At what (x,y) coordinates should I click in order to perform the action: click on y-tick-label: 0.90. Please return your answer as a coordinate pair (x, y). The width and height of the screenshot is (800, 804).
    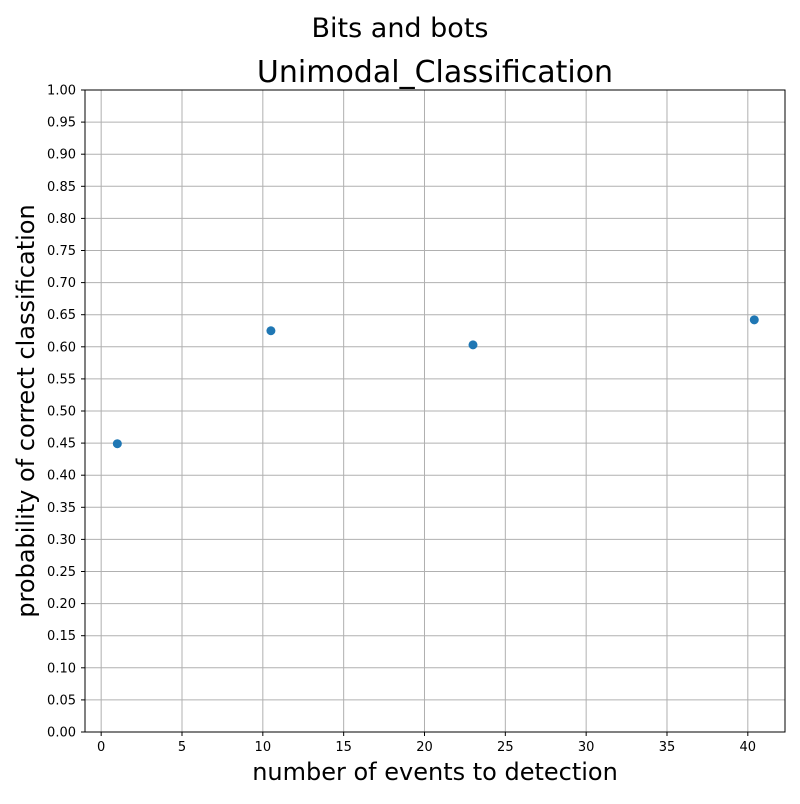
    Looking at the image, I should click on (61, 155).